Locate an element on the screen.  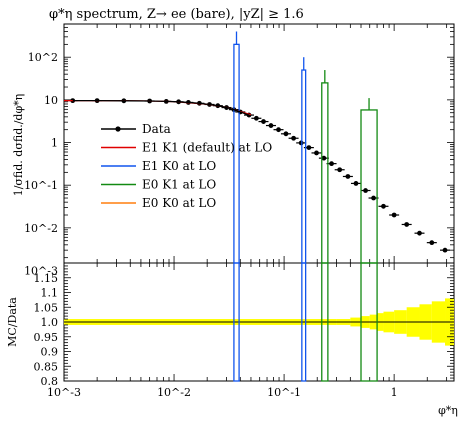
legend-label: E1 K0 at LO is located at coordinates (179, 166).